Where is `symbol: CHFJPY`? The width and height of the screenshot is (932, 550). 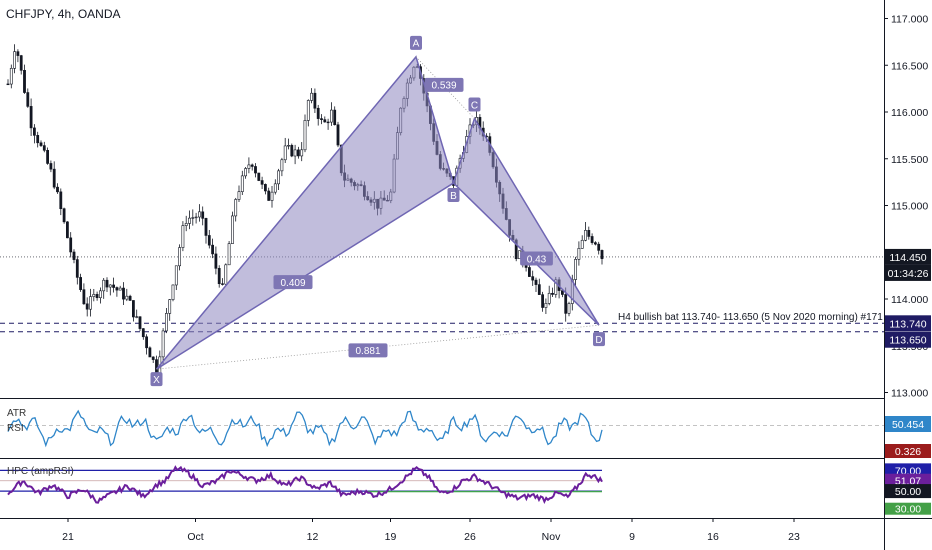 symbol: CHFJPY is located at coordinates (29, 14).